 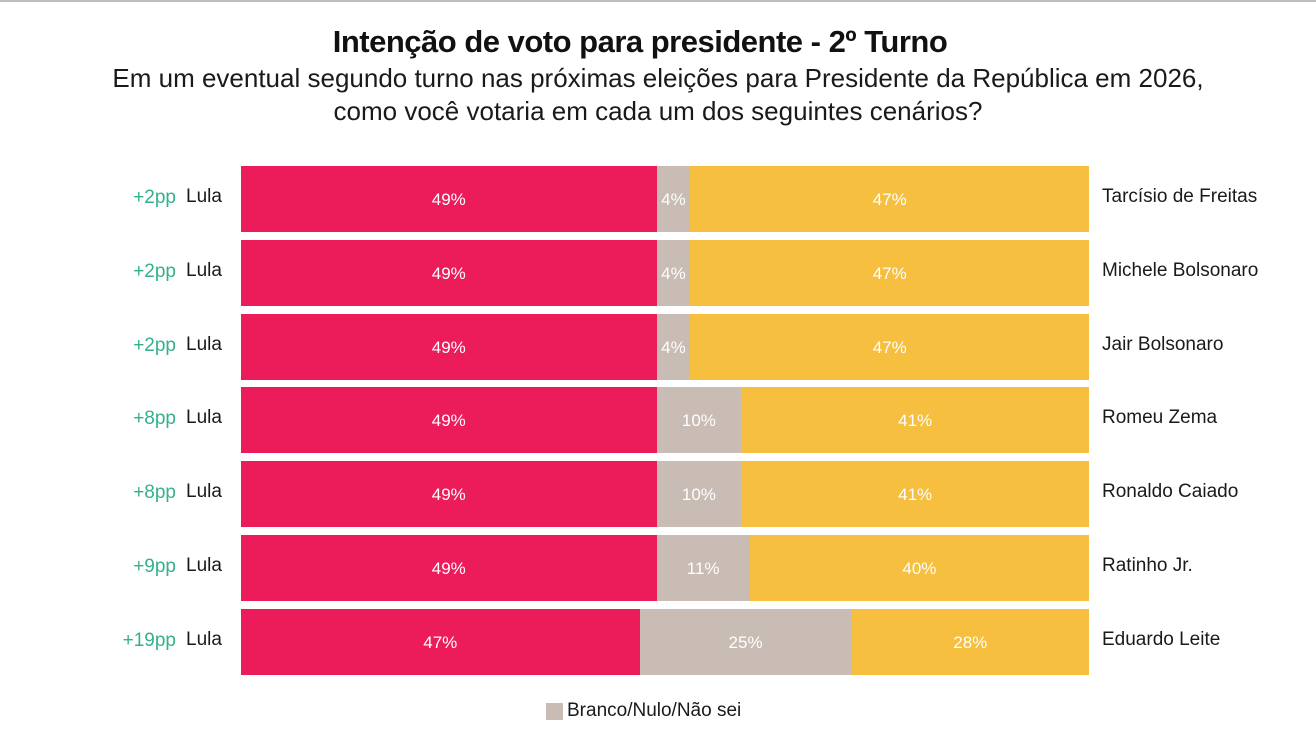 I want to click on data-label: 25%, so click(x=745, y=642).